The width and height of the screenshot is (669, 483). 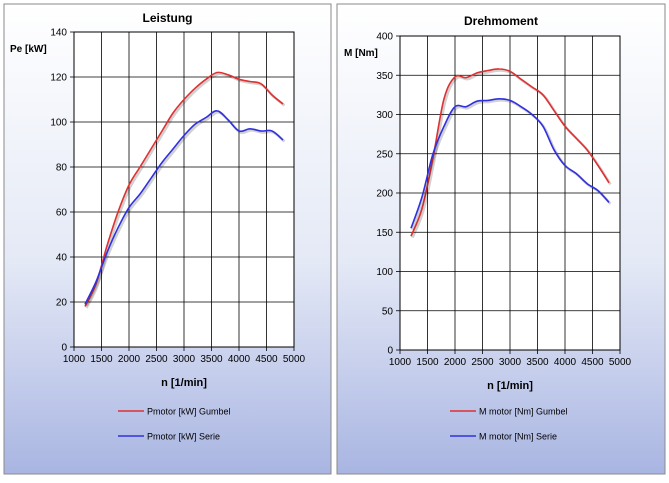 I want to click on legend-label: Pmotor [kW] Gumbel, so click(x=189, y=412).